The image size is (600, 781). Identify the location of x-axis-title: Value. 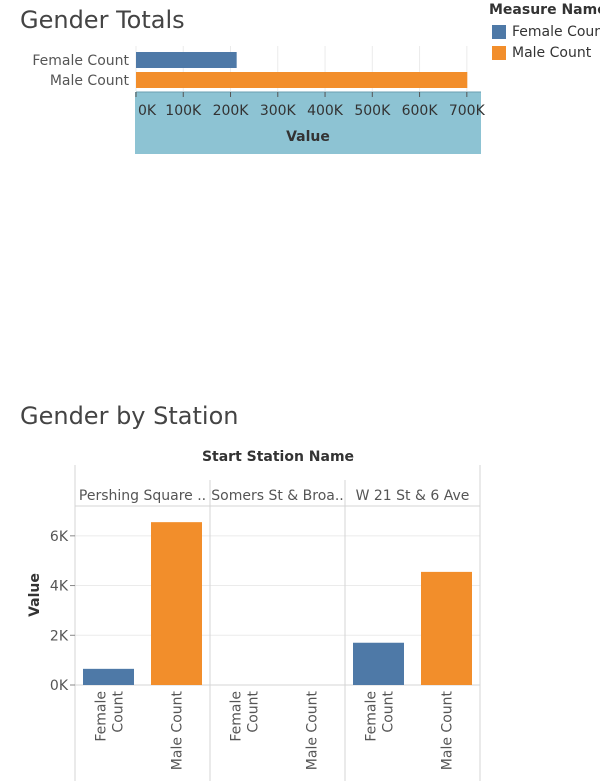
(308, 137).